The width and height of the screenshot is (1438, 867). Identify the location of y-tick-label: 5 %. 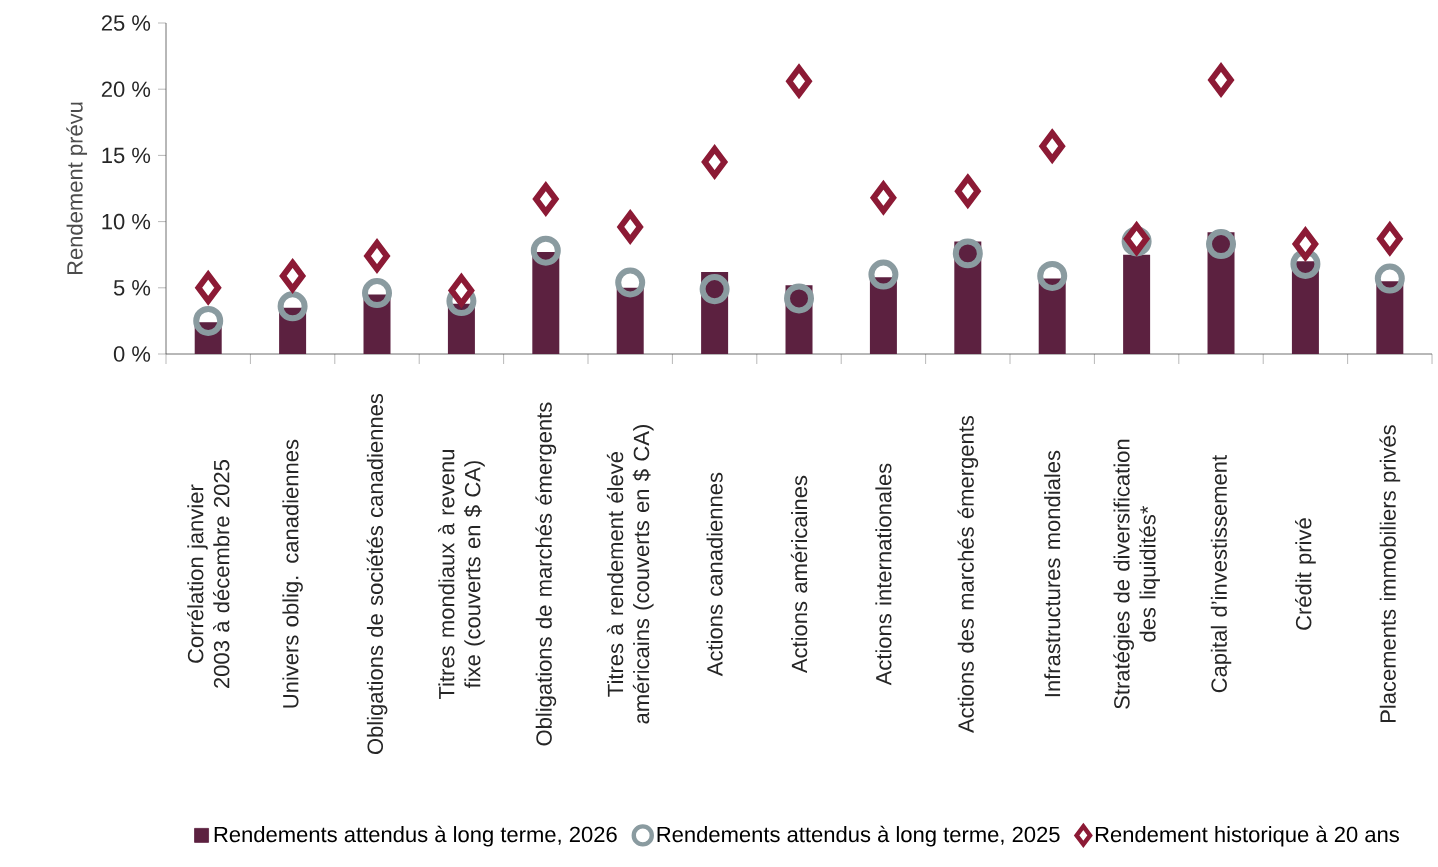
(132, 288).